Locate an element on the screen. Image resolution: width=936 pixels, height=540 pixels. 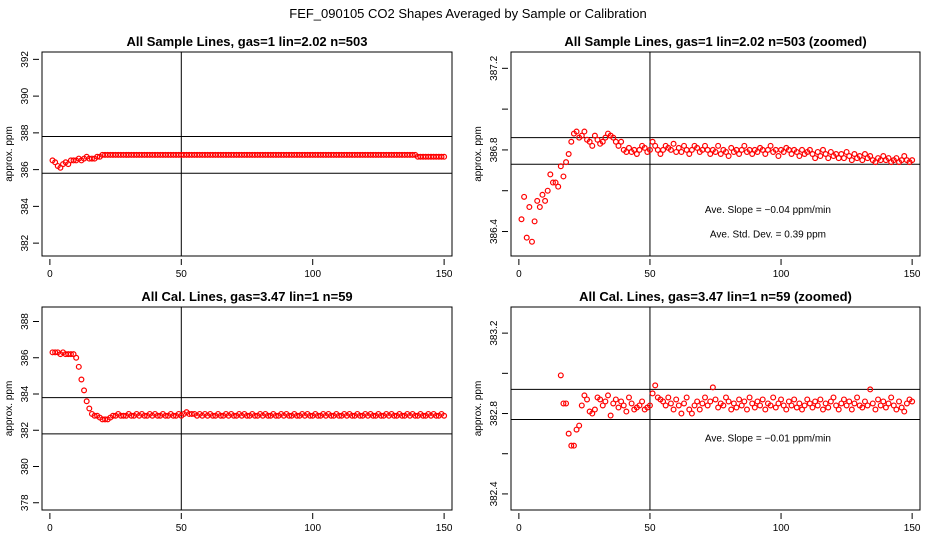
chart-1-ytick-label-2: 386 is located at coordinates (25, 169).